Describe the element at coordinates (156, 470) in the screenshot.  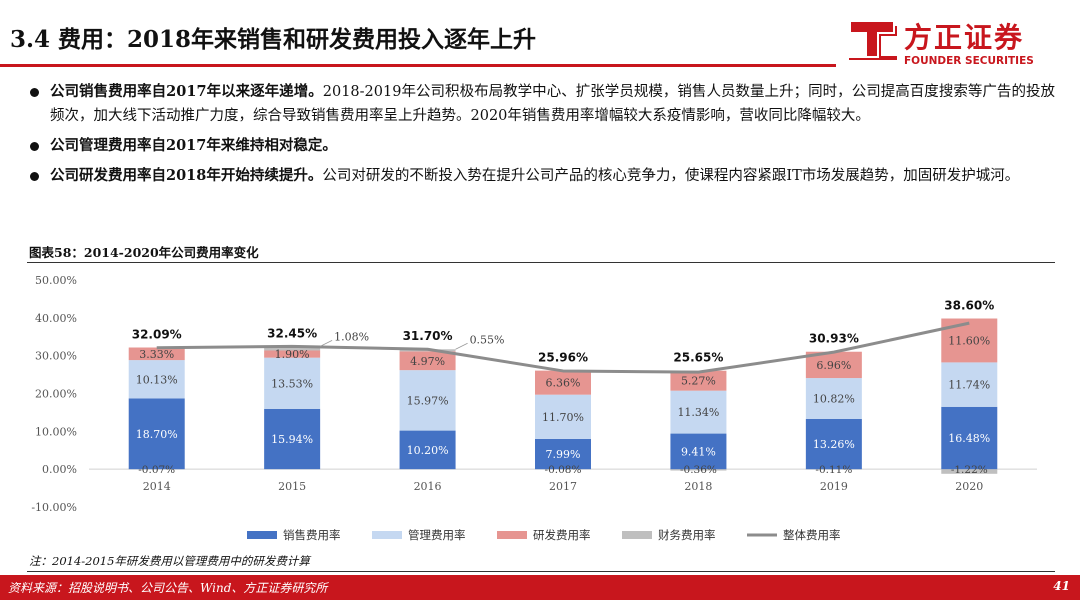
I see `label-financial: -0.07%` at that location.